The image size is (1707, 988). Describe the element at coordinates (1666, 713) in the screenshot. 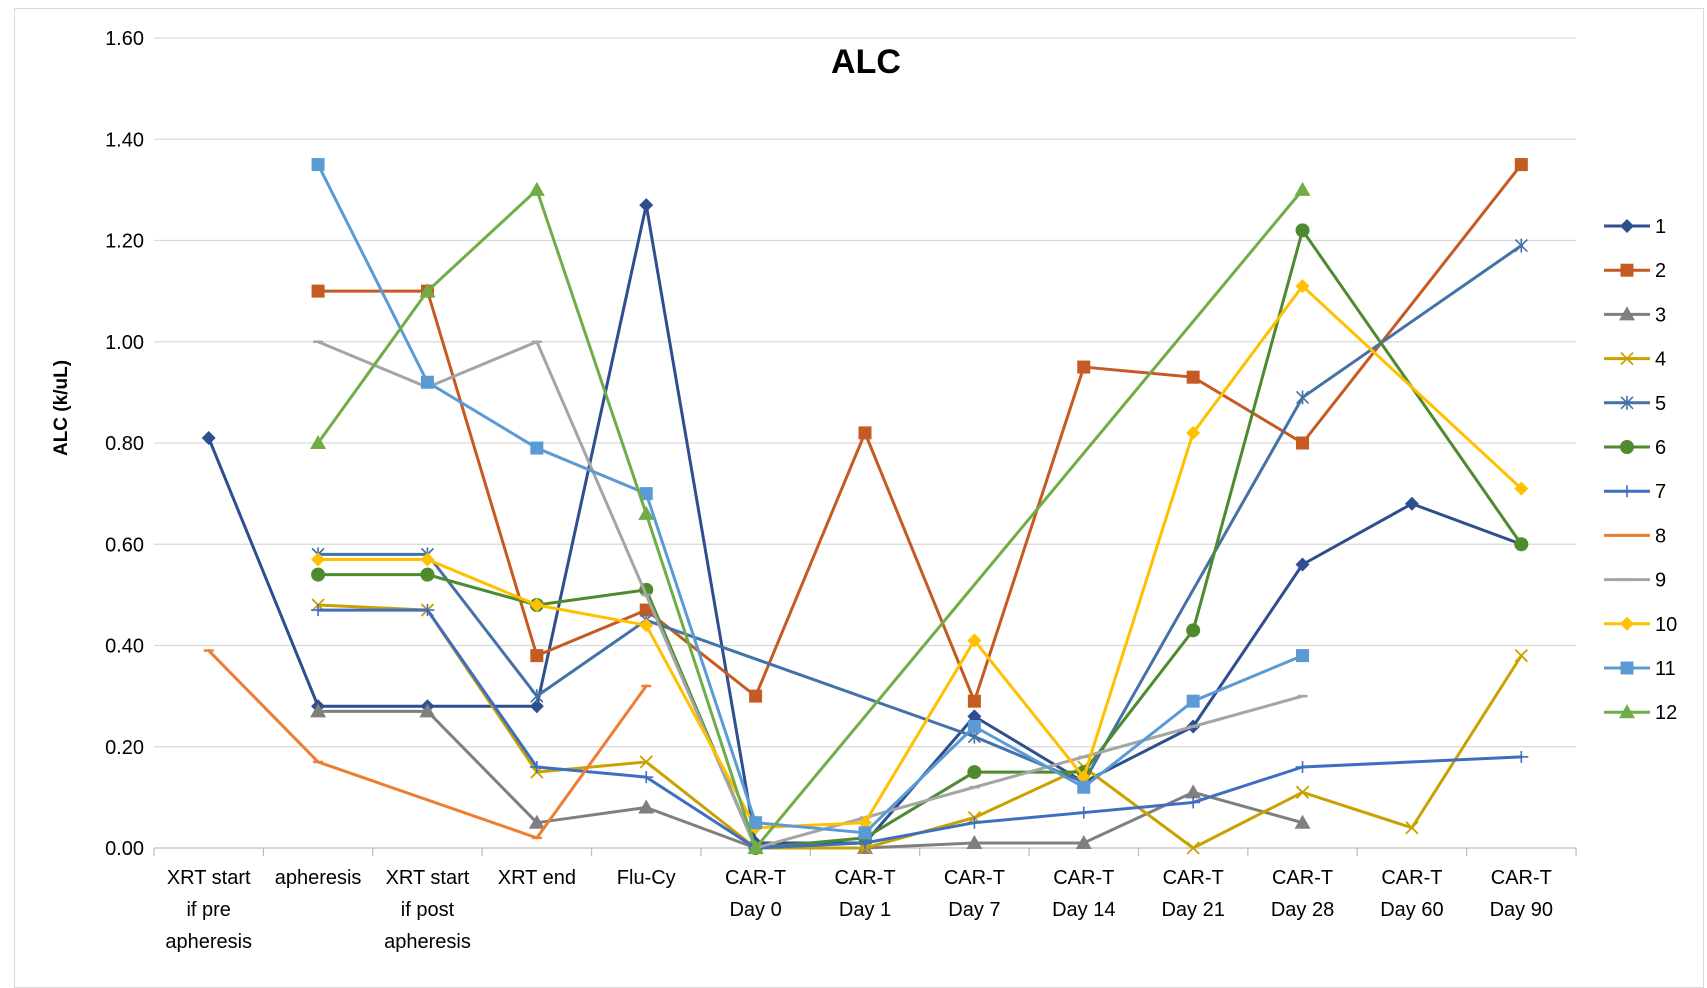

I see `legend-label: 12` at that location.